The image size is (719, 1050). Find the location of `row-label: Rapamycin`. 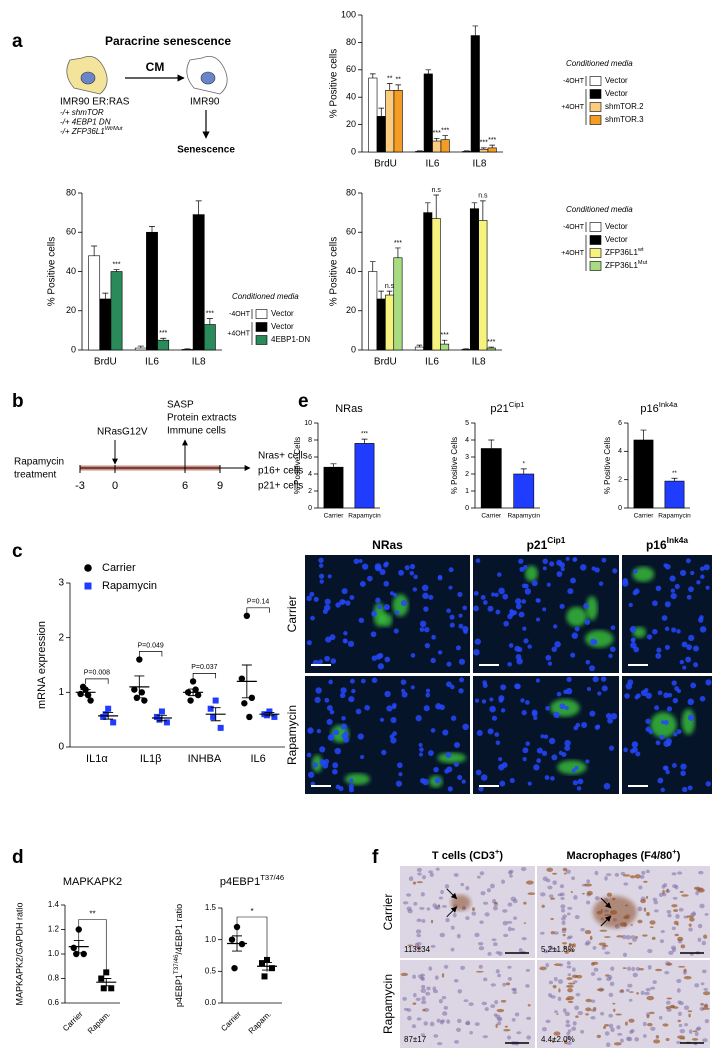

row-label: Rapamycin is located at coordinates (292, 735).